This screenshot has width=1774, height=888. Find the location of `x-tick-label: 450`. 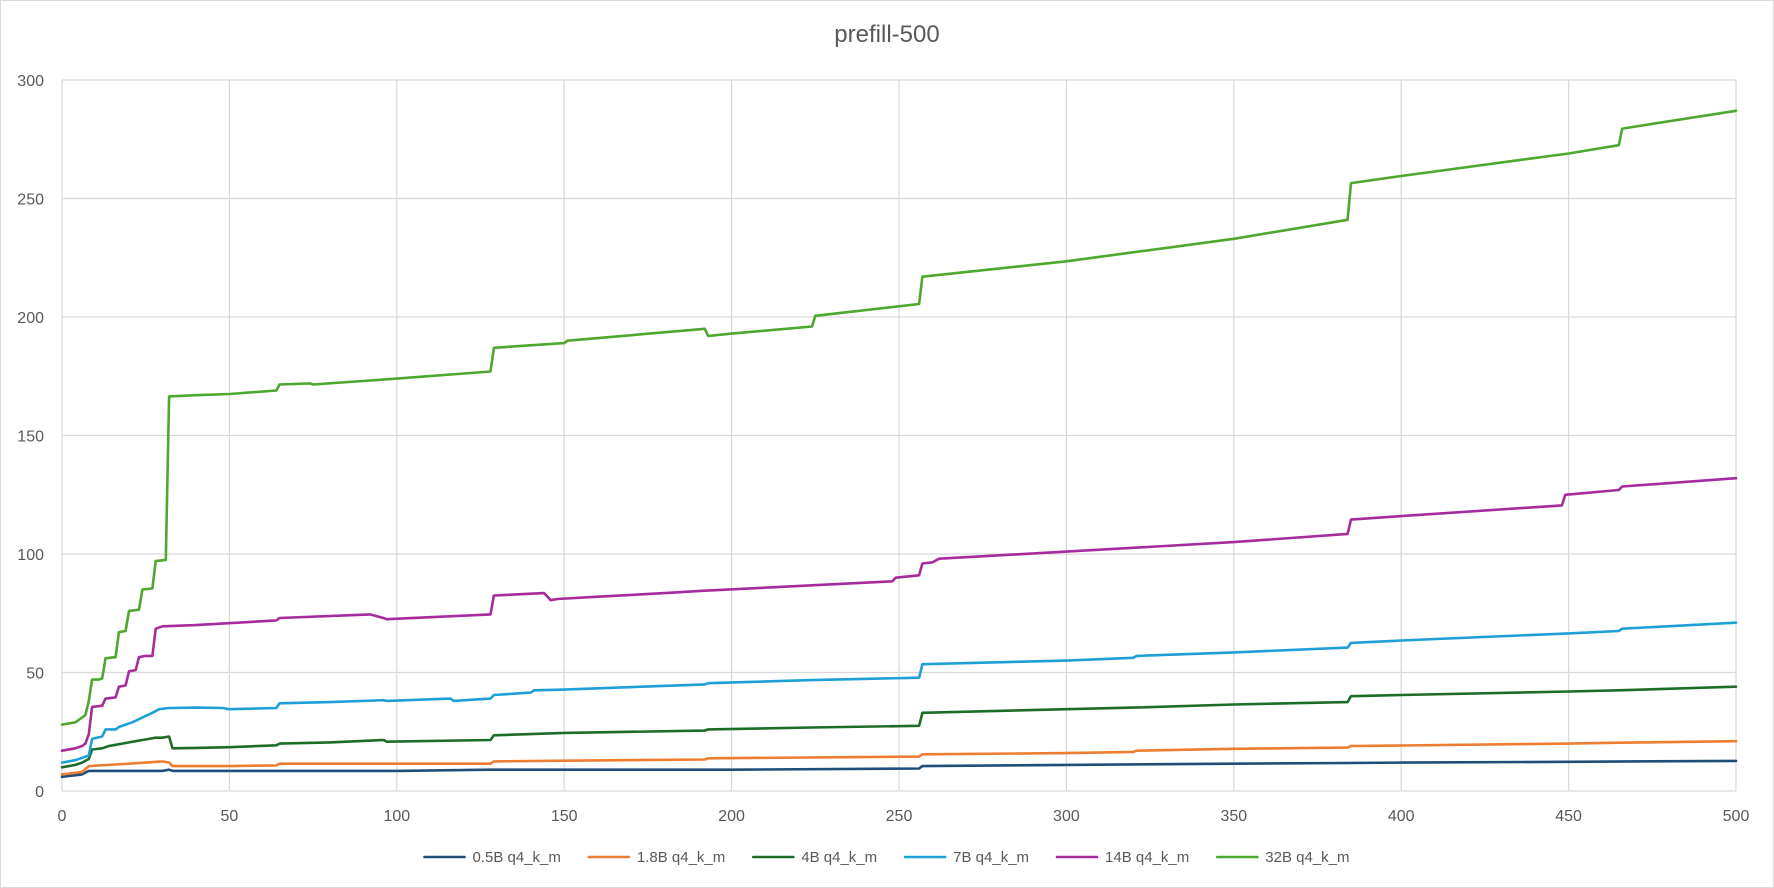

x-tick-label: 450 is located at coordinates (1568, 816).